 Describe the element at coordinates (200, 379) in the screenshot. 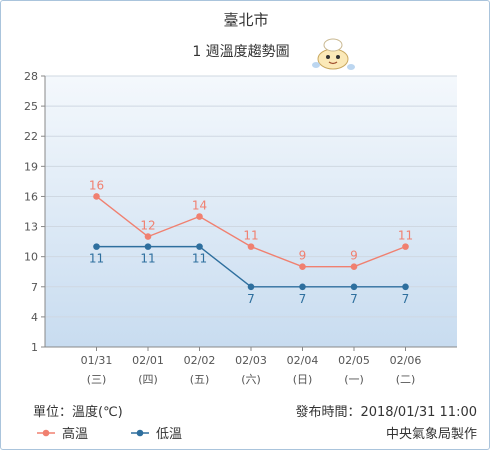

I see `x-tick-weekday: (五)` at that location.